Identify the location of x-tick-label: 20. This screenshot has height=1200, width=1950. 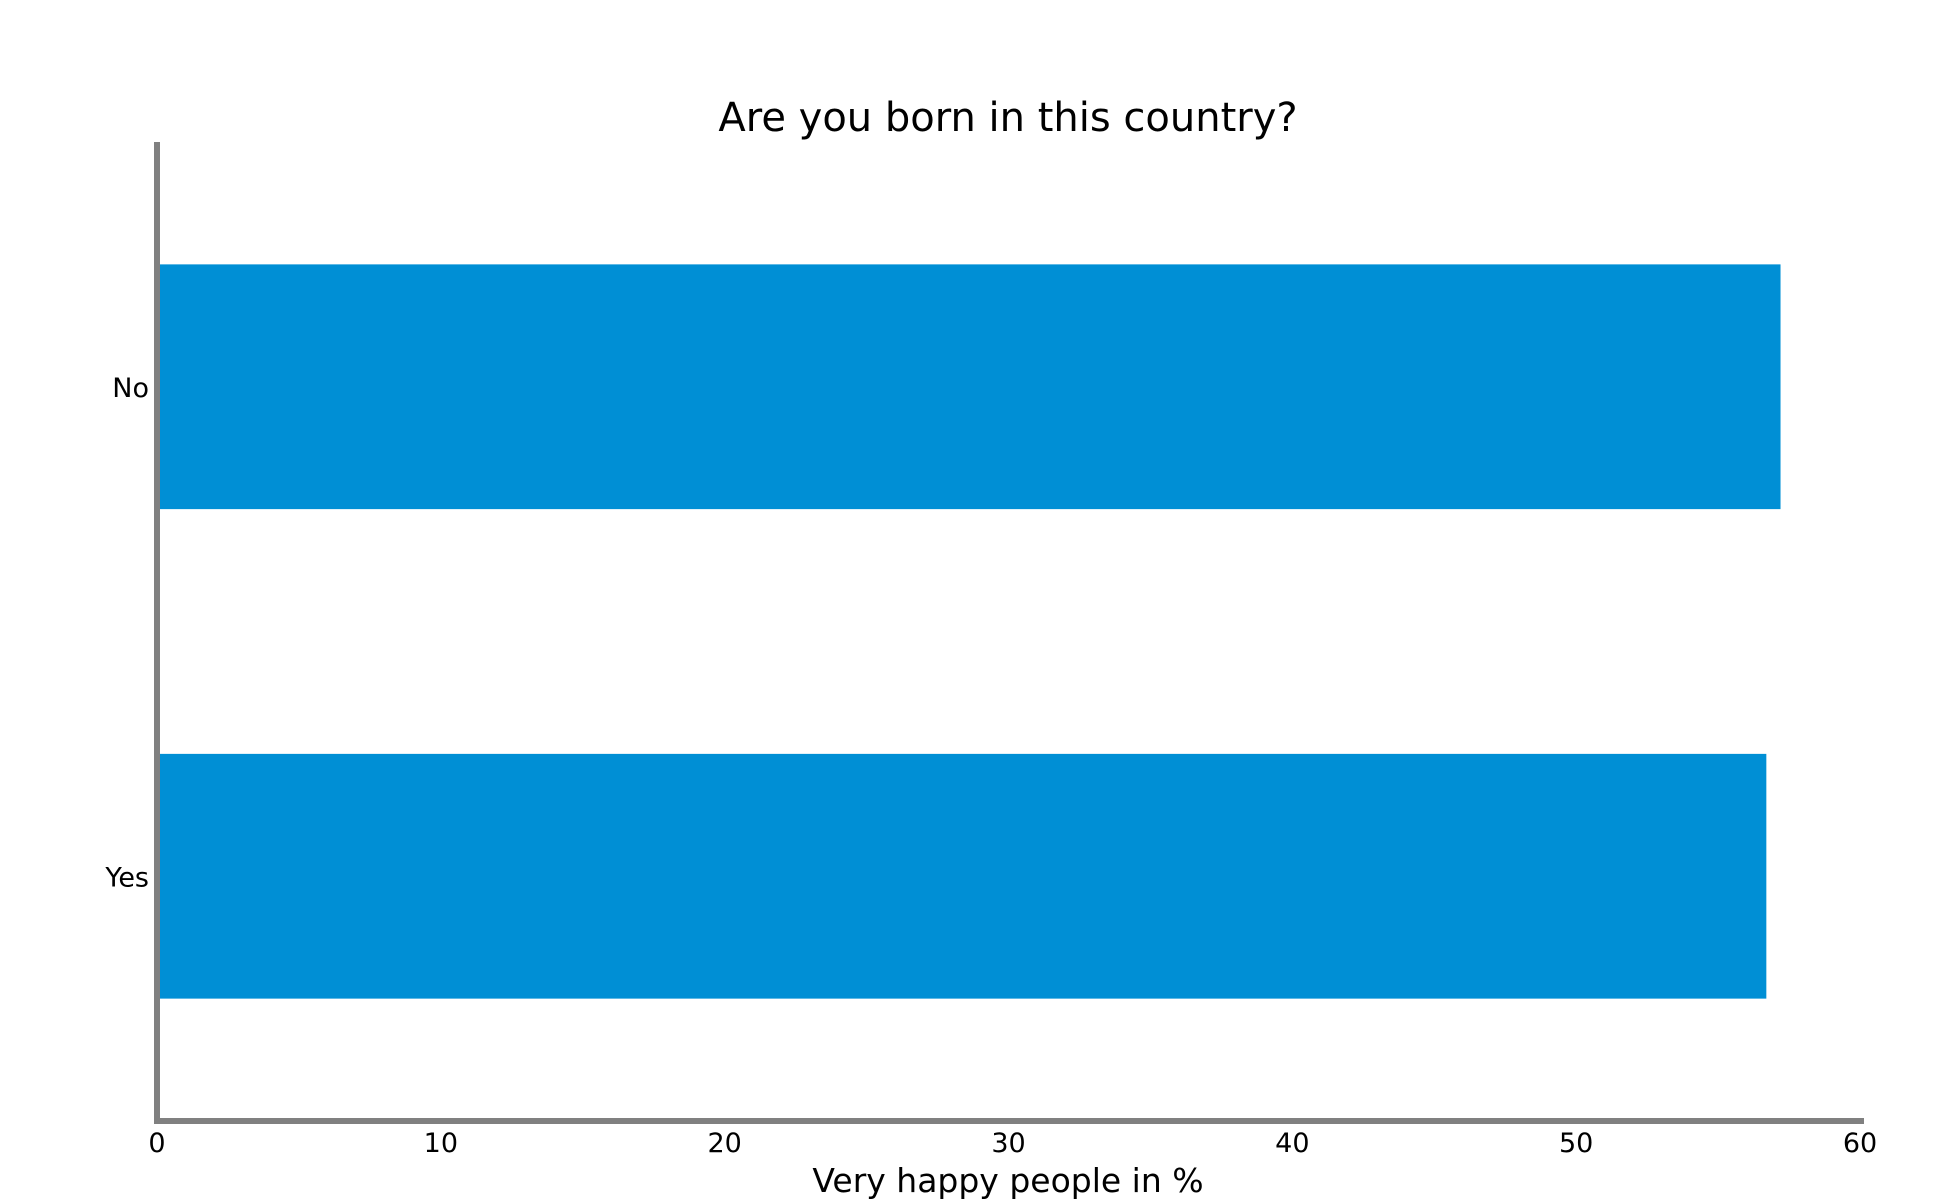
(724, 1143).